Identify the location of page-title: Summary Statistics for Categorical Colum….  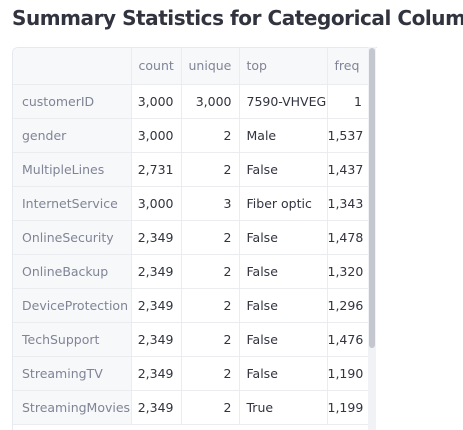
(237, 18).